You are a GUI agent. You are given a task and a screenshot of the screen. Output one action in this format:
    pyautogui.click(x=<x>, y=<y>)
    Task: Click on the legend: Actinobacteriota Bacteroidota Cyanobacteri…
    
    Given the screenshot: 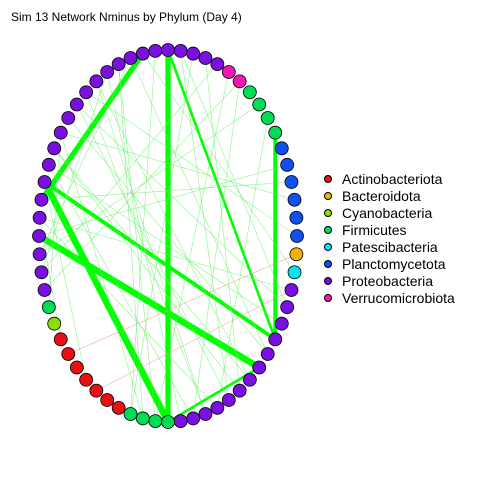 What is the action you would take?
    pyautogui.click(x=389, y=238)
    